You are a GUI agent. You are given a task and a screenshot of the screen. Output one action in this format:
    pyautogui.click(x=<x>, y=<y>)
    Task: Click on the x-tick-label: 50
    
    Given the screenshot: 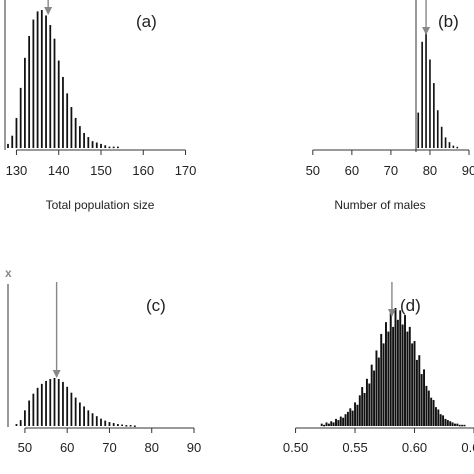 What is the action you would take?
    pyautogui.click(x=313, y=170)
    